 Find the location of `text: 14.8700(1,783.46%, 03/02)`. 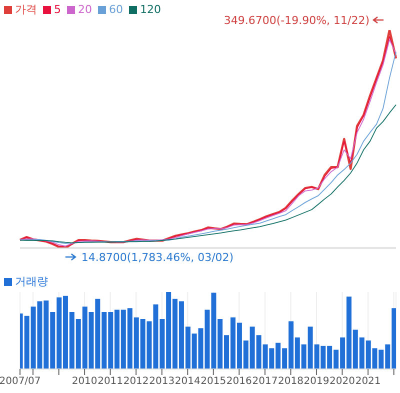

text: 14.8700(1,783.46%, 03/02) is located at coordinates (157, 257).